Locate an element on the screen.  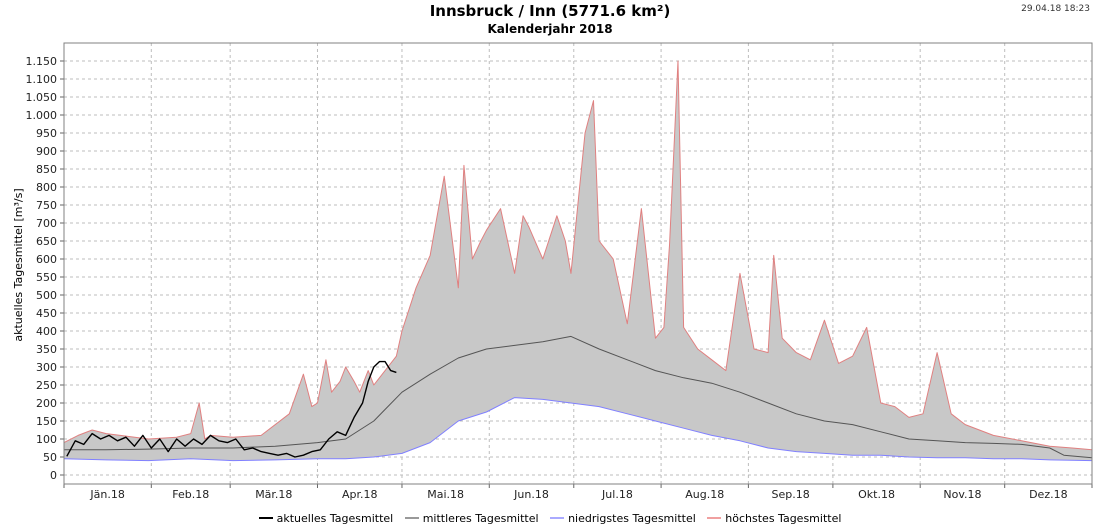
y-tick-label: 400 is located at coordinates (46, 331).